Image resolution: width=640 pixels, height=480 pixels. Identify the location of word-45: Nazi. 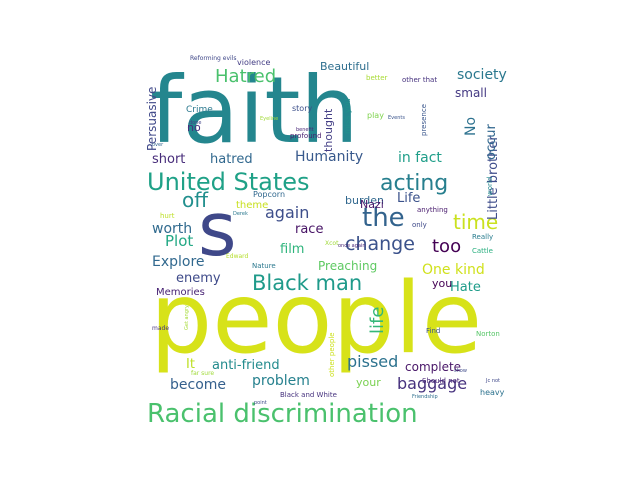
(372, 204).